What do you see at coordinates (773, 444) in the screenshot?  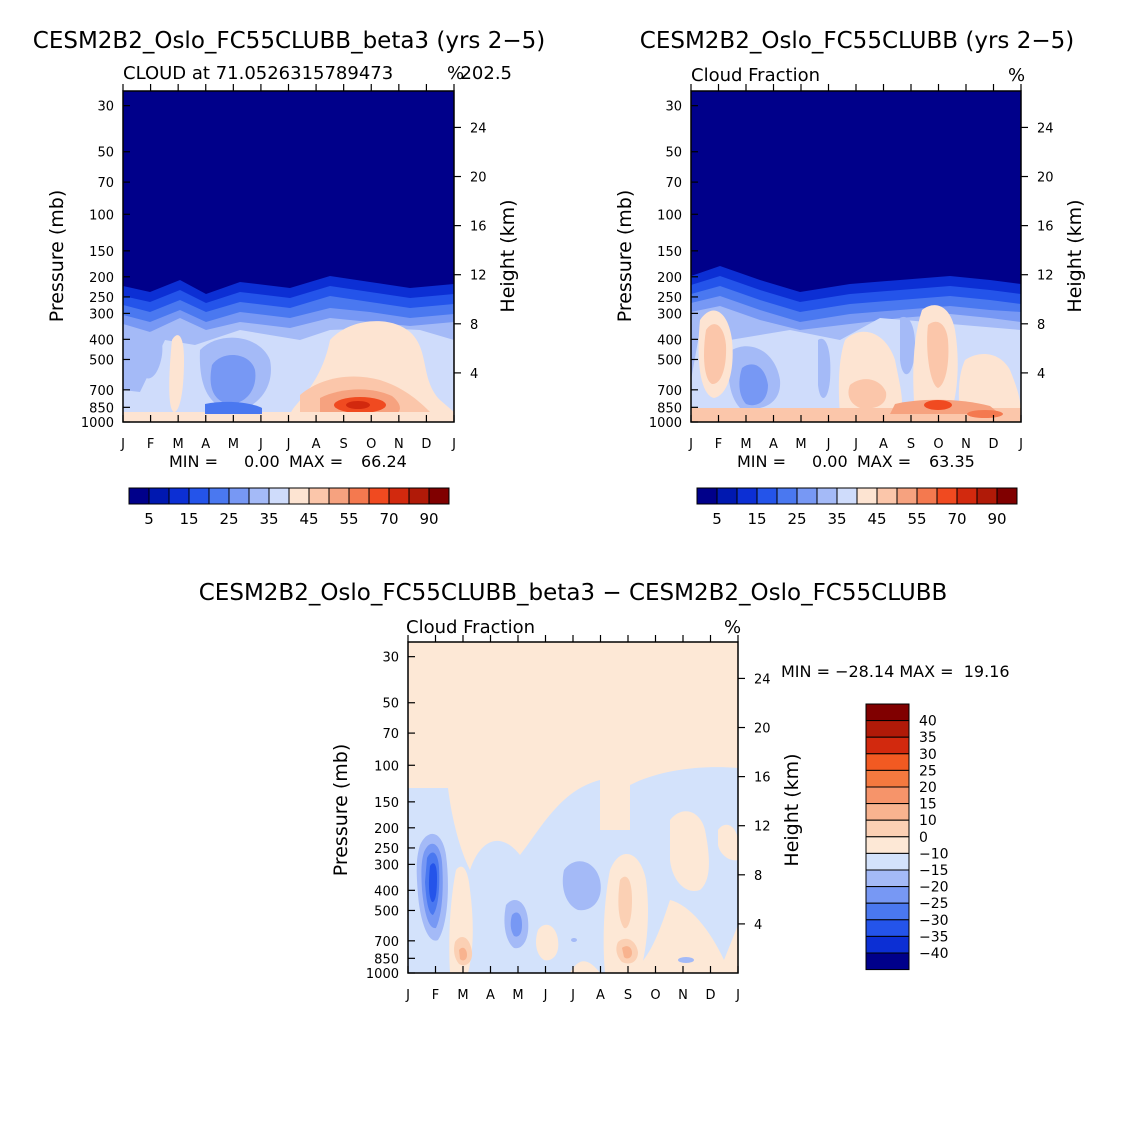 I see `month-tick-label: A` at bounding box center [773, 444].